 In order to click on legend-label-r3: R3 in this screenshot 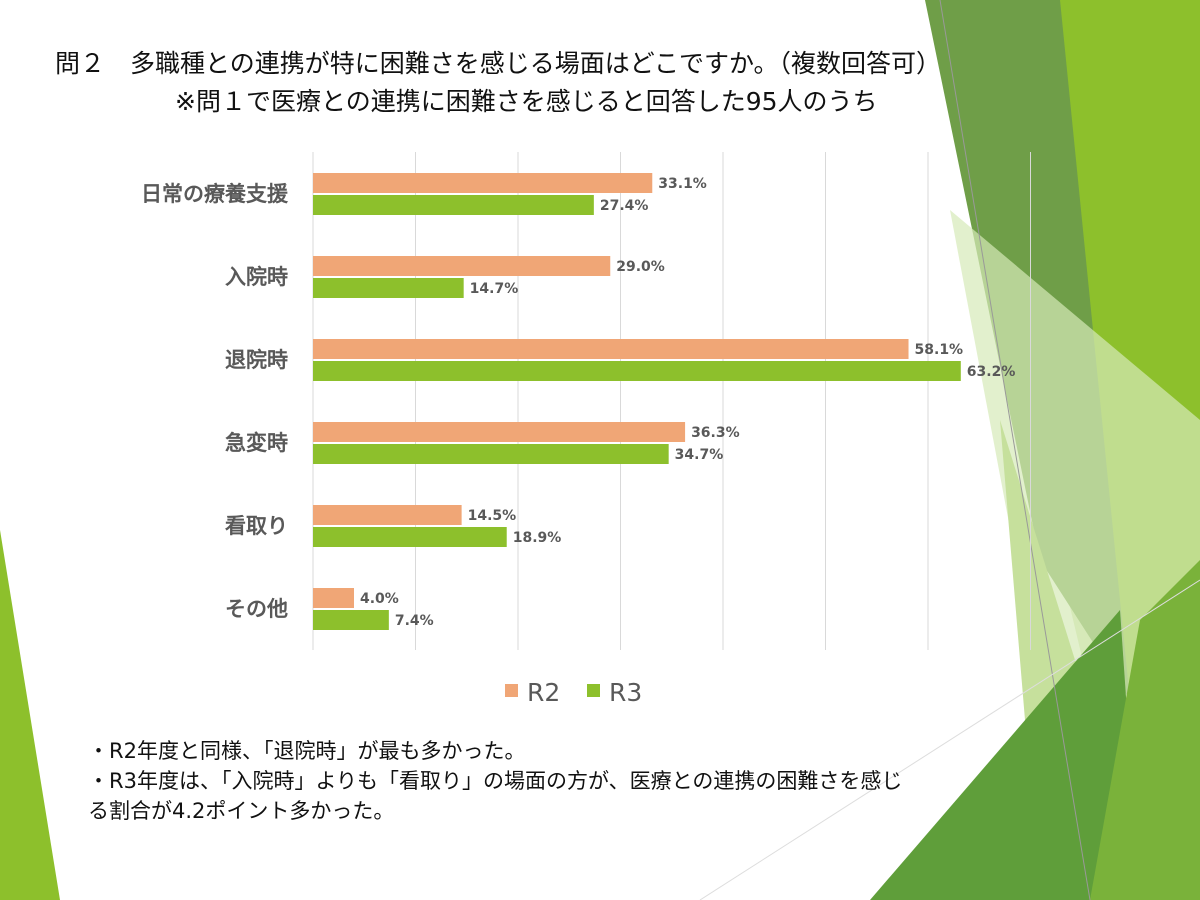, I will do `click(625, 692)`.